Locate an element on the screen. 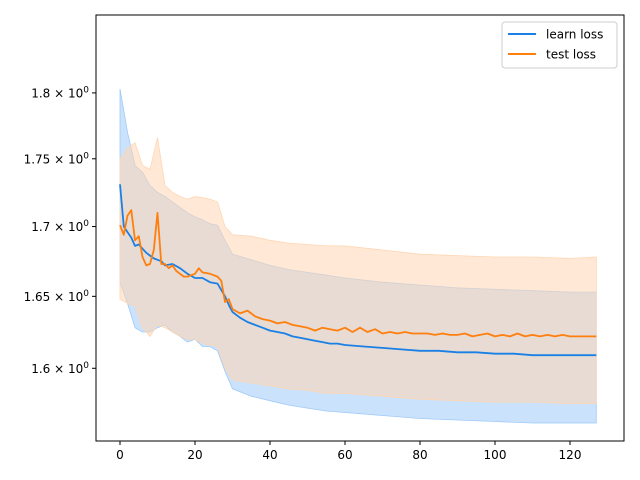  x-axis: 0 20 40 60 80 100 120 is located at coordinates (348, 451).